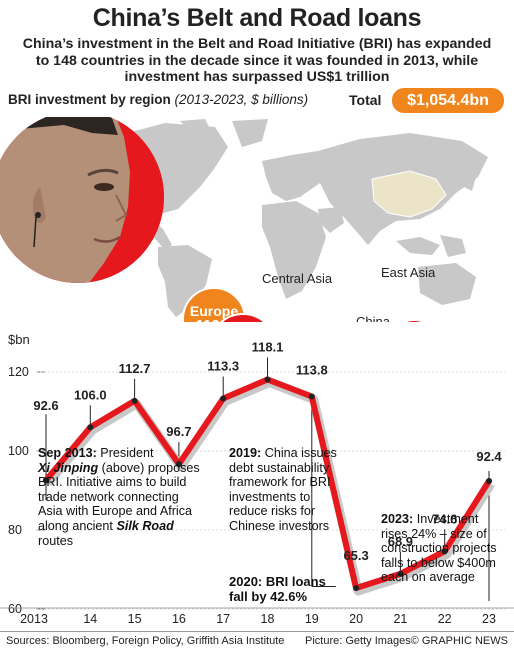 Image resolution: width=514 pixels, height=651 pixels. I want to click on data-label-20: 65.3, so click(355, 555).